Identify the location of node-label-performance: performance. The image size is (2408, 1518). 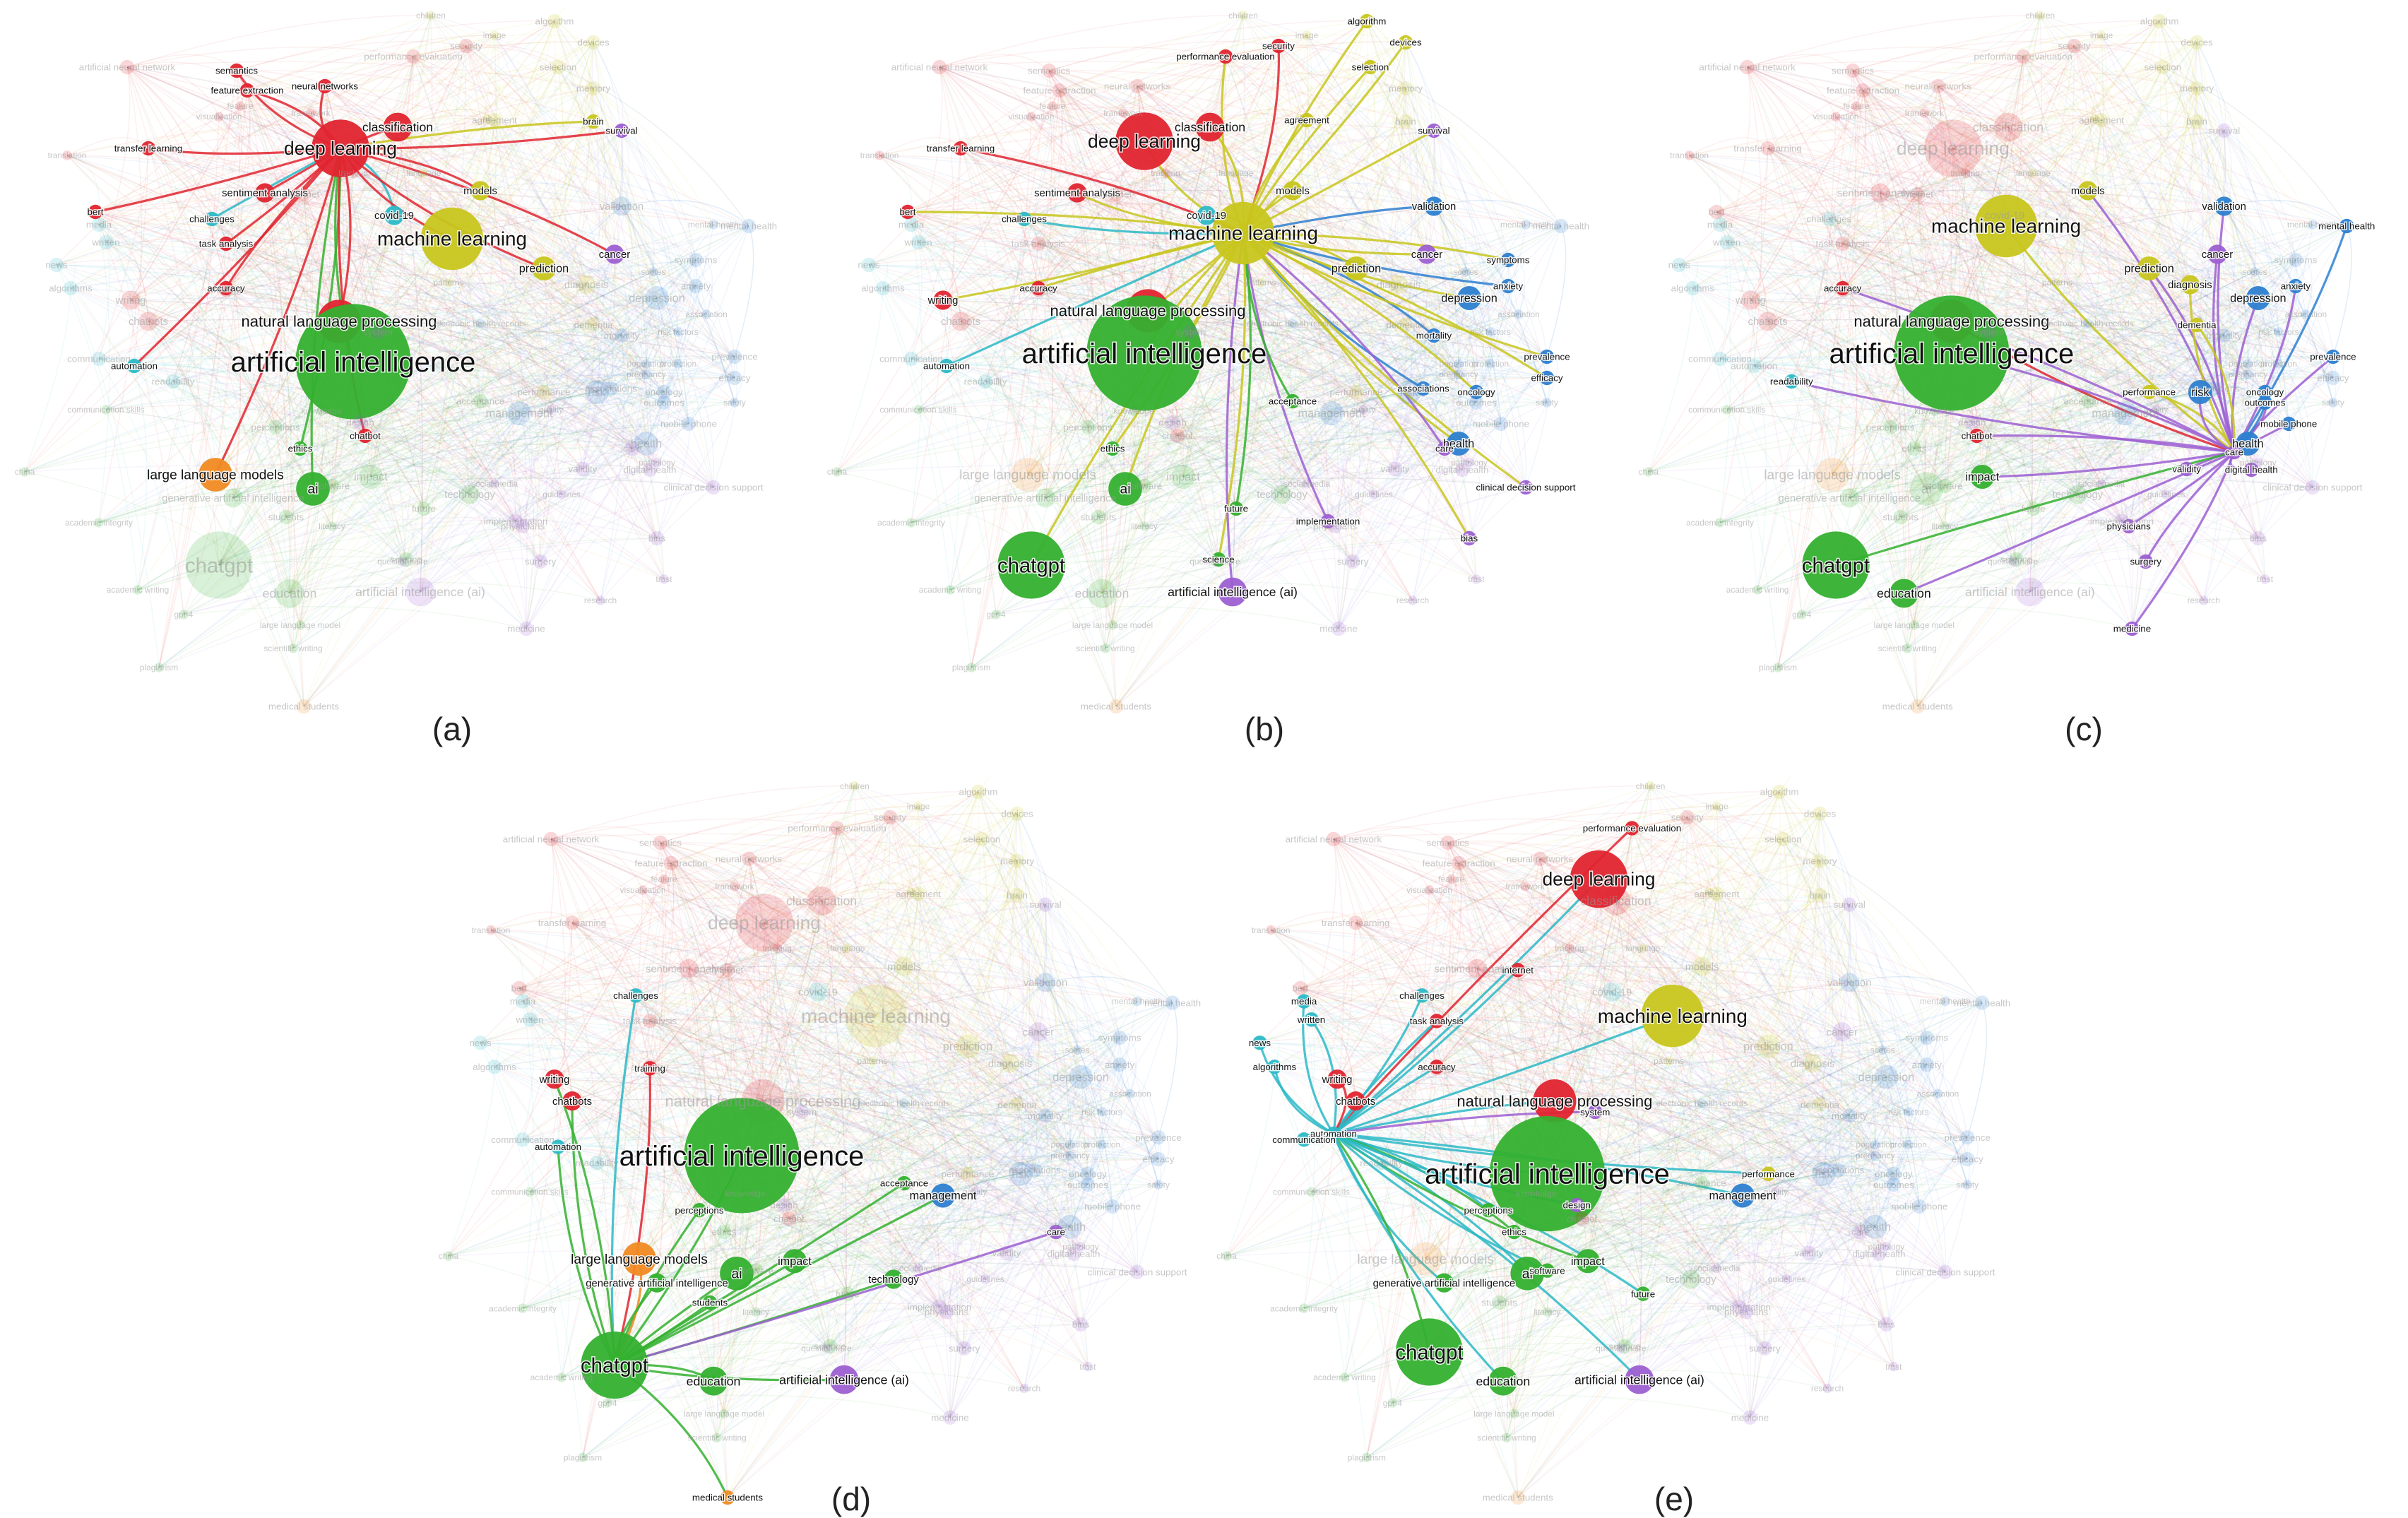
(1357, 392).